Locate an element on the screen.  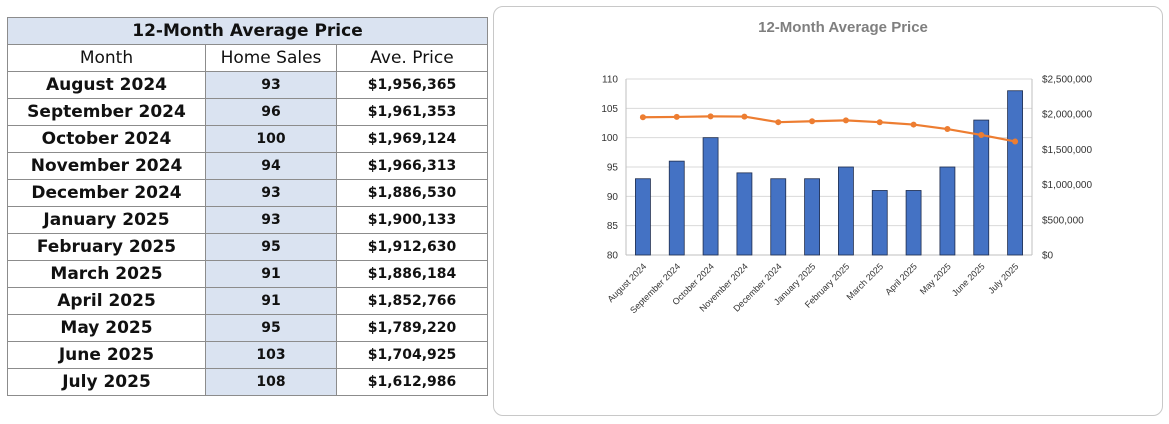
table-row: August 2024 93 $1,956,365 is located at coordinates (248, 85).